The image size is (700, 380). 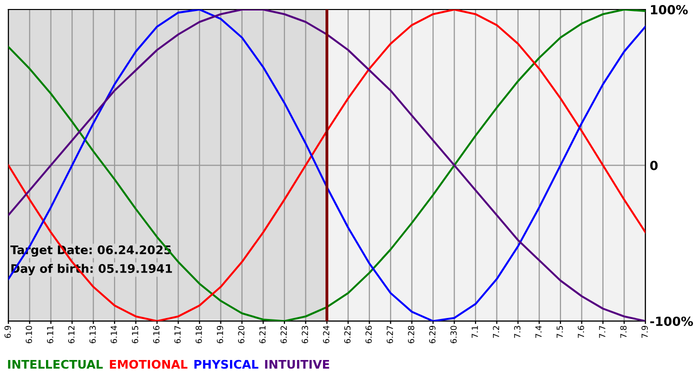 I want to click on x-tick-label: 6.21, so click(x=262, y=335).